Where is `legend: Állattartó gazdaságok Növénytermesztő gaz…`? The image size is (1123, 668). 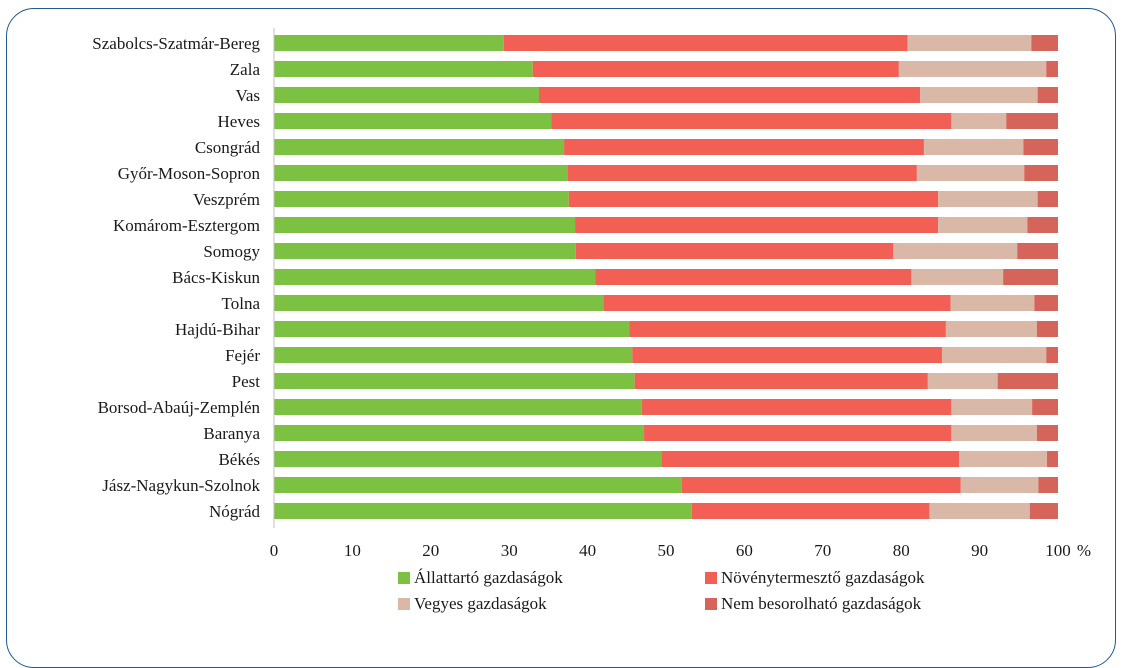
legend: Állattartó gazdaságok Növénytermesztő gaz… is located at coordinates (661, 590).